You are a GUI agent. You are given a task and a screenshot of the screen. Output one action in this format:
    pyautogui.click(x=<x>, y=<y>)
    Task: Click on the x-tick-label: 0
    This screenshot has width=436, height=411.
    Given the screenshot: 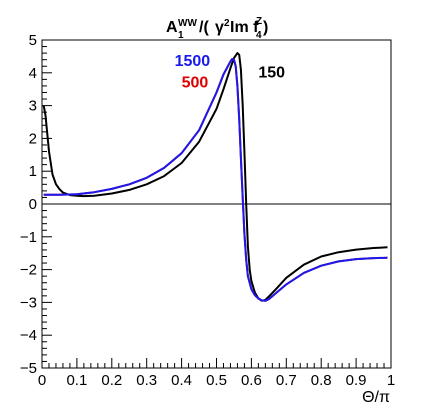 What is the action you would take?
    pyautogui.click(x=42, y=380)
    